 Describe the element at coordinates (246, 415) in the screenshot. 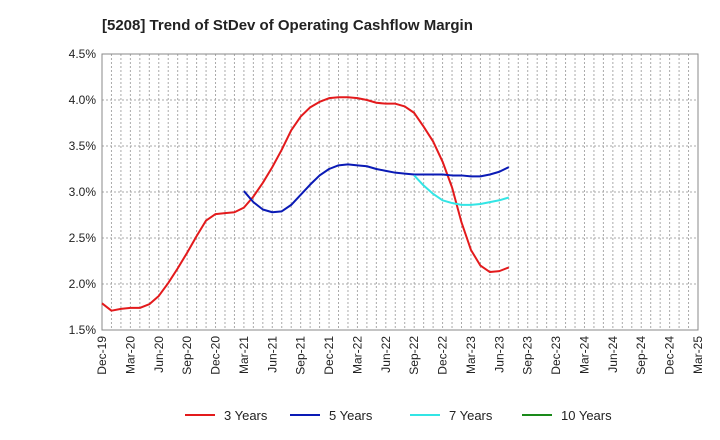

I see `legend-label: 3 Years` at that location.